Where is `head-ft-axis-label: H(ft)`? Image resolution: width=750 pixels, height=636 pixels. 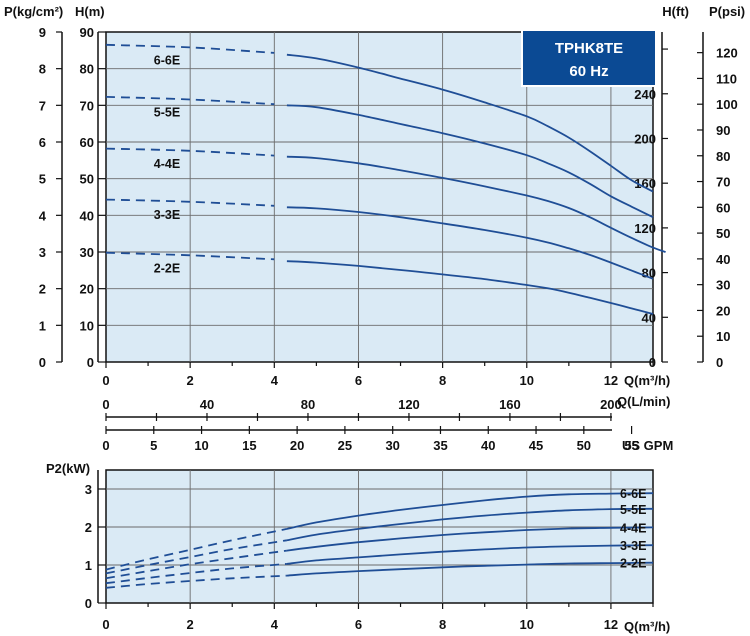
head-ft-axis-label: H(ft) is located at coordinates (675, 11).